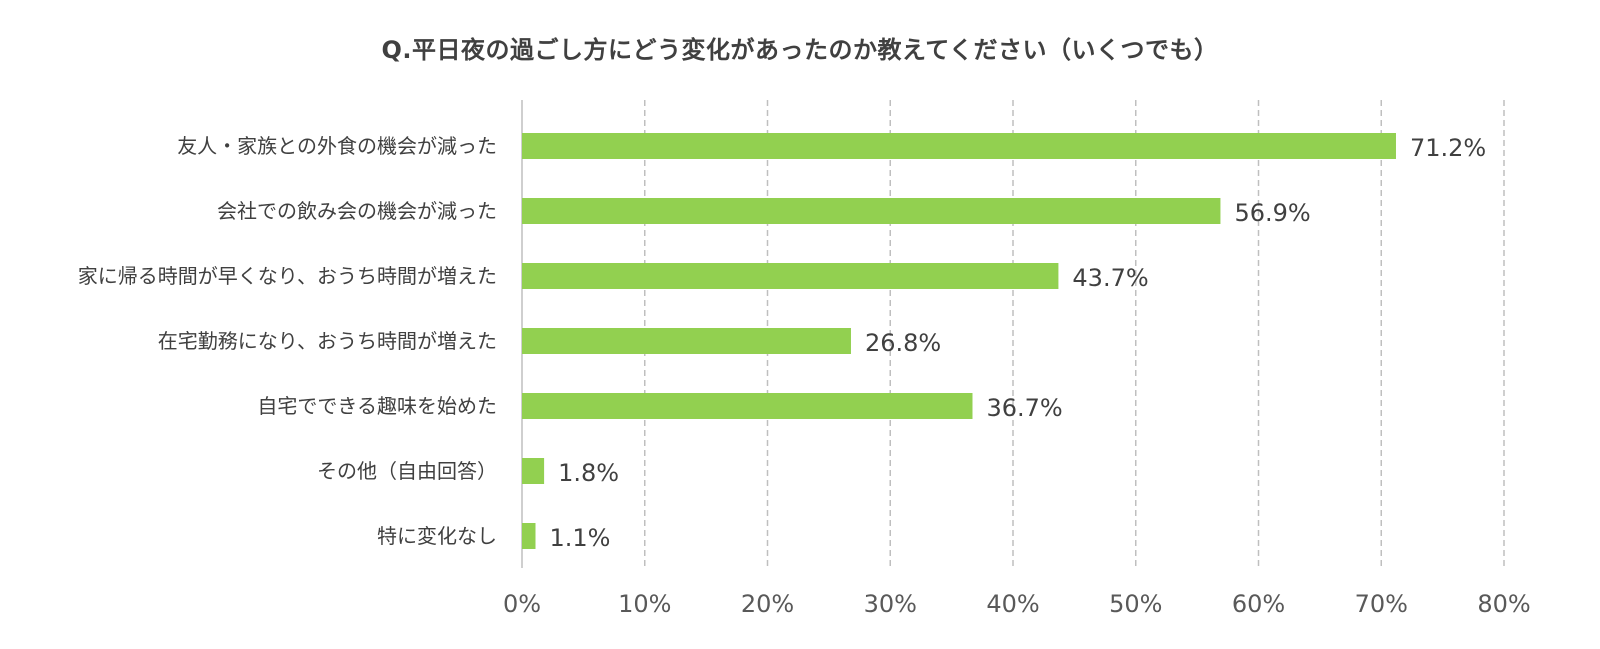 This screenshot has width=1600, height=649. I want to click on x-tick-label: 70%, so click(1381, 604).